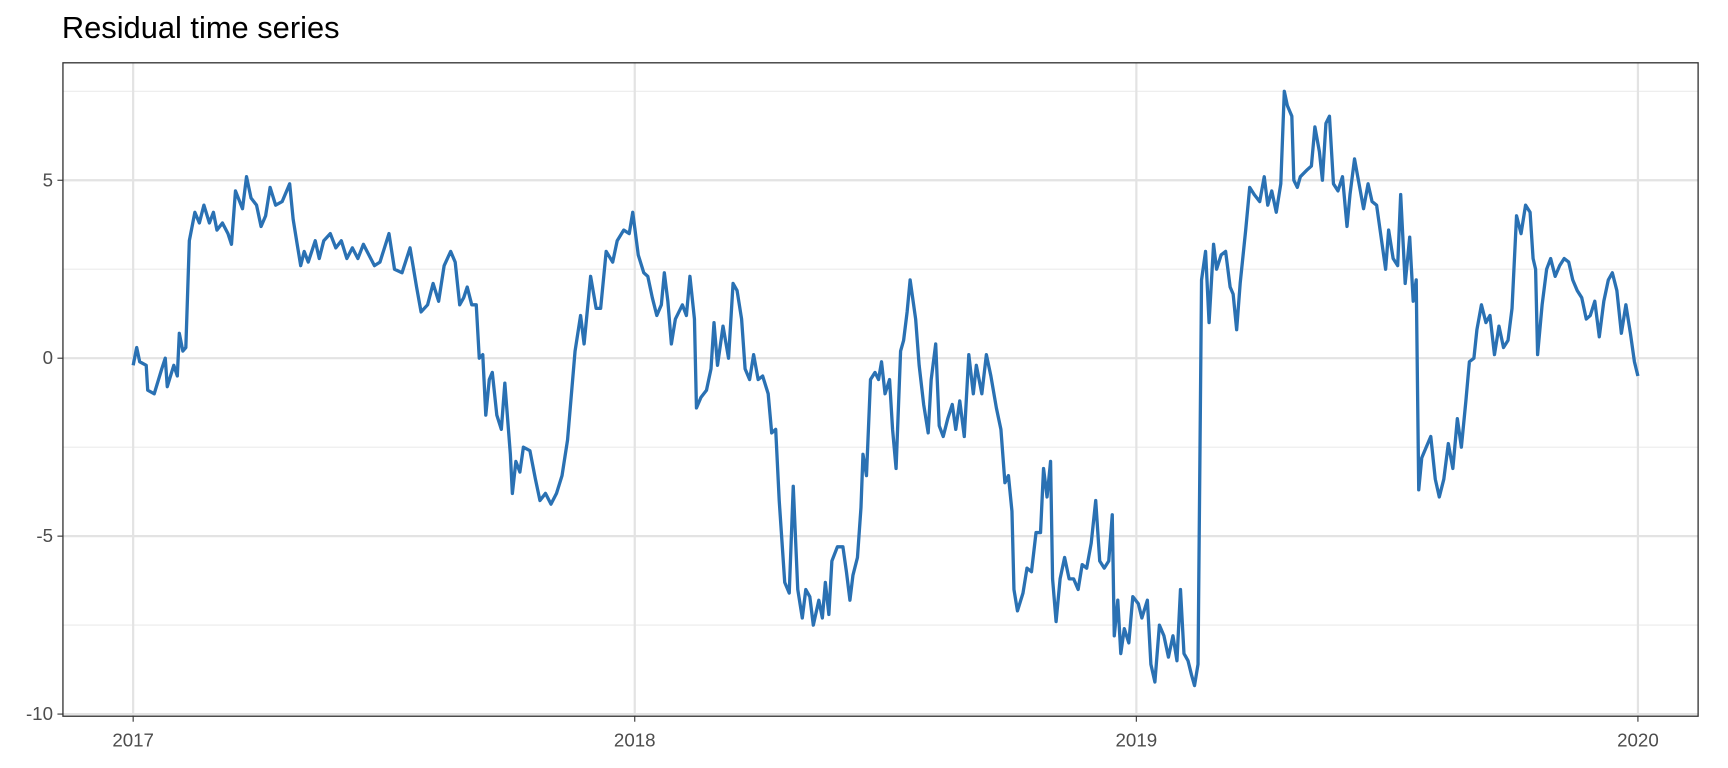 This screenshot has height=768, width=1728. What do you see at coordinates (201, 27) in the screenshot?
I see `chart-title: Residual time series` at bounding box center [201, 27].